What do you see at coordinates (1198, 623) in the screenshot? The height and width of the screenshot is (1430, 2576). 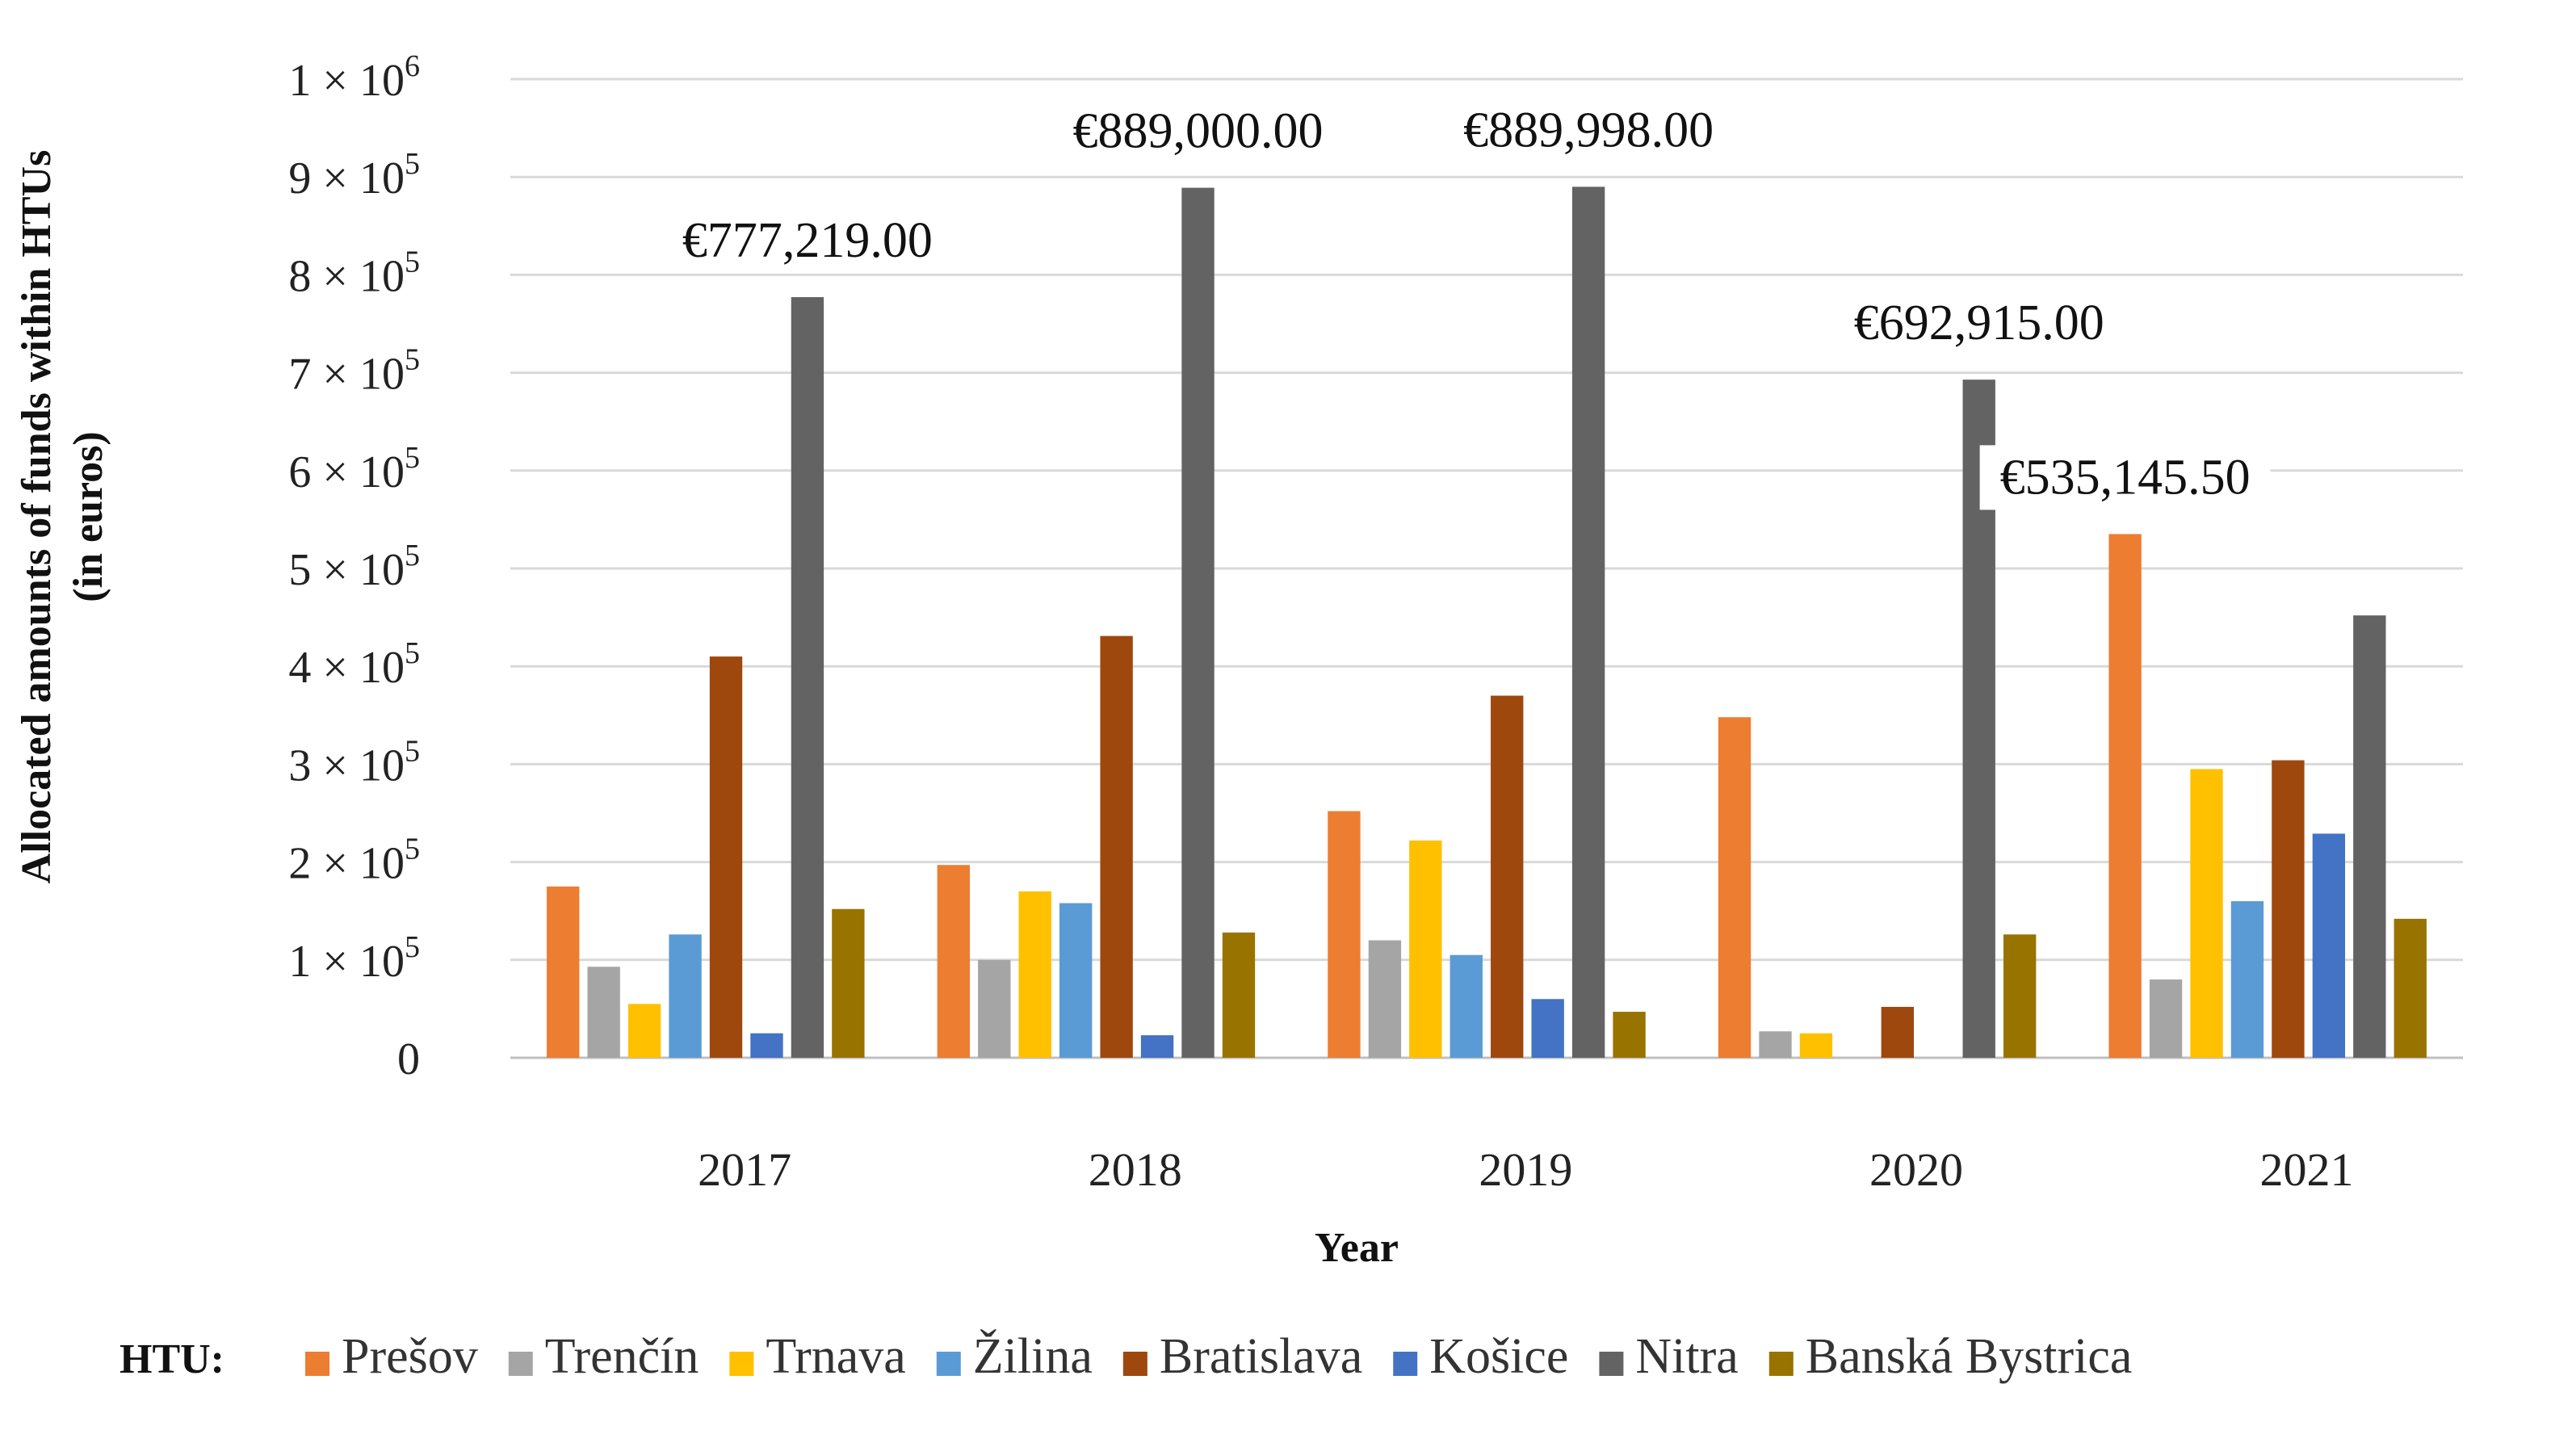 I see `bar-2018-Nitra` at bounding box center [1198, 623].